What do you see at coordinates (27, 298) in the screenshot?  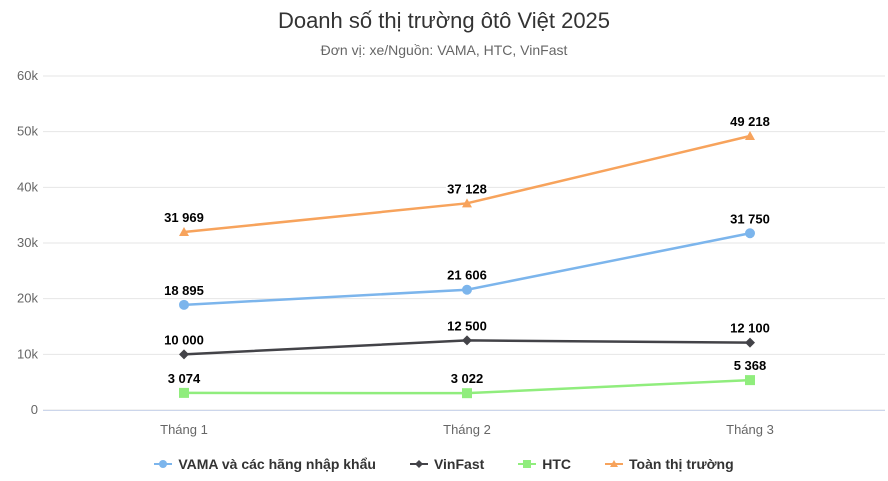 I see `y-tick-label: 20k` at bounding box center [27, 298].